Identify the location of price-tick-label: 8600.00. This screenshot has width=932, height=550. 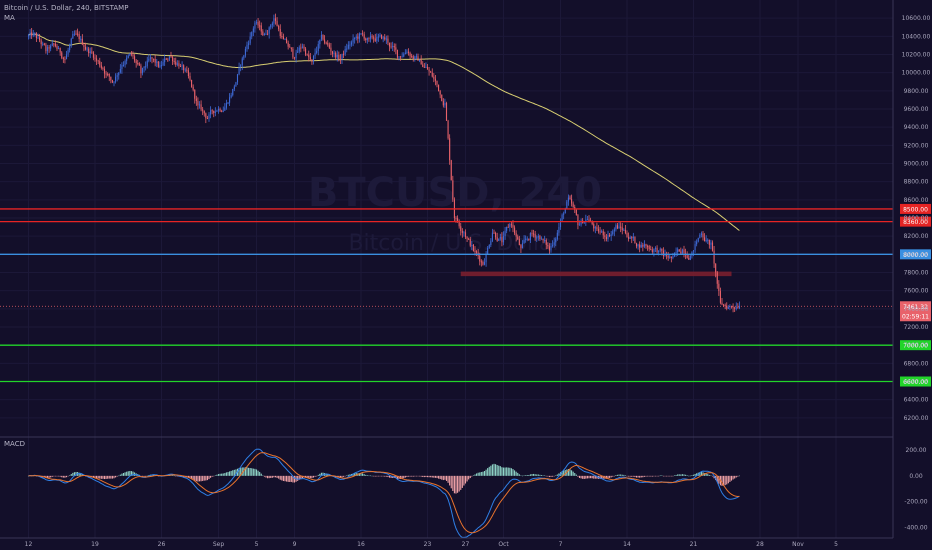
(916, 200).